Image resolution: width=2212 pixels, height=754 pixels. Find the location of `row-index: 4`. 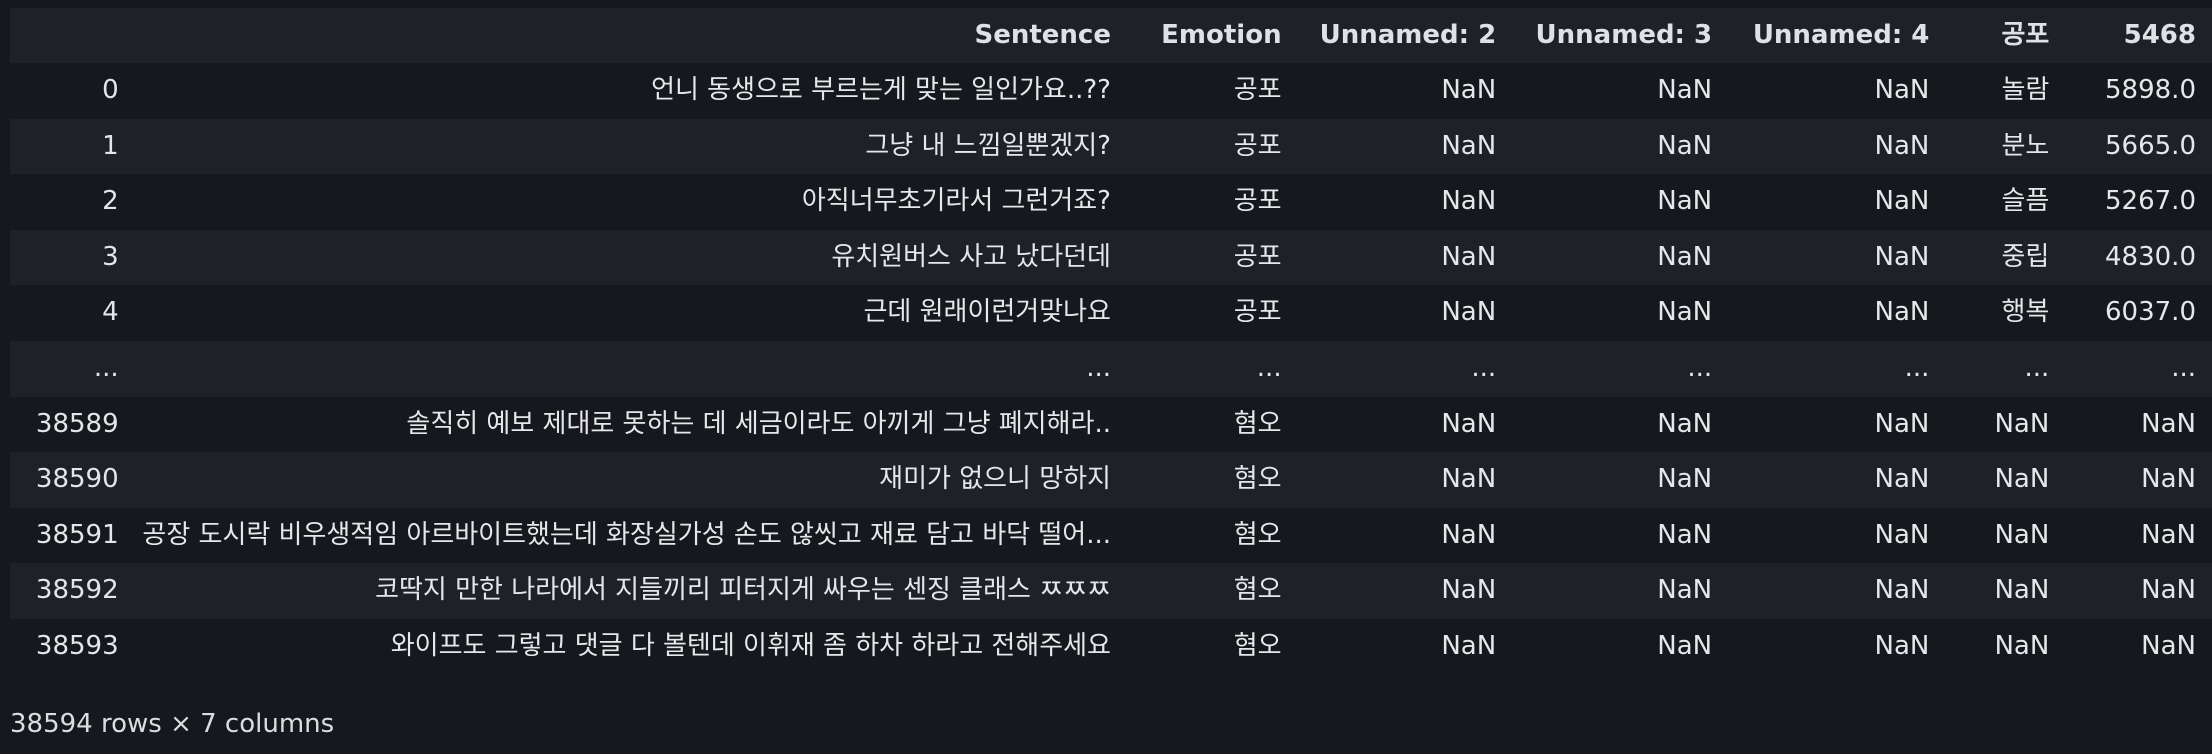

row-index: 4 is located at coordinates (110, 312).